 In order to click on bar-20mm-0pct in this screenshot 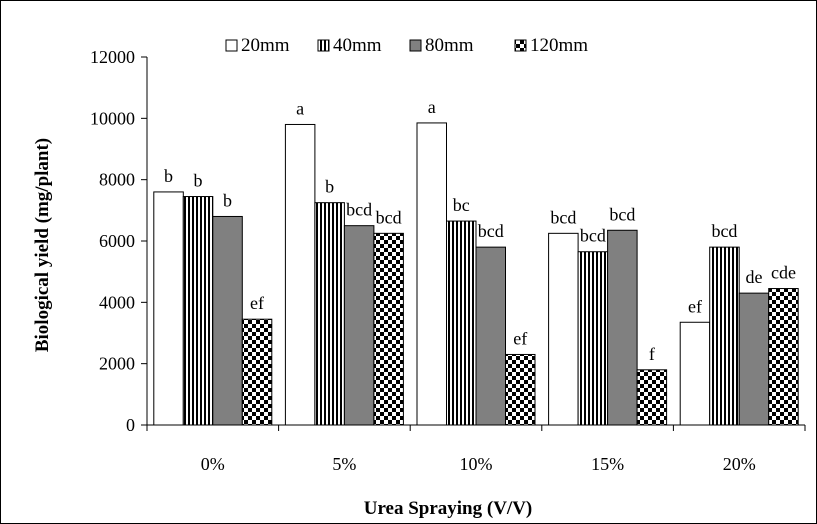, I will do `click(168, 308)`.